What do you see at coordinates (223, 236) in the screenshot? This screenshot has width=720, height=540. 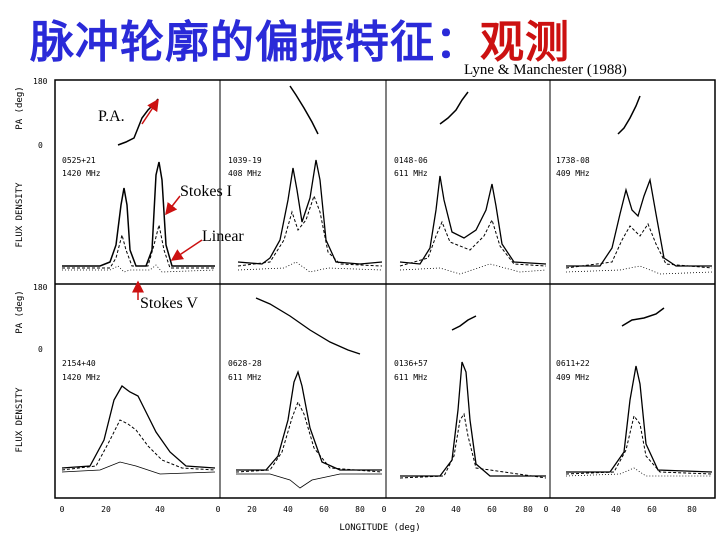 I see `annotation-linear: Linear` at bounding box center [223, 236].